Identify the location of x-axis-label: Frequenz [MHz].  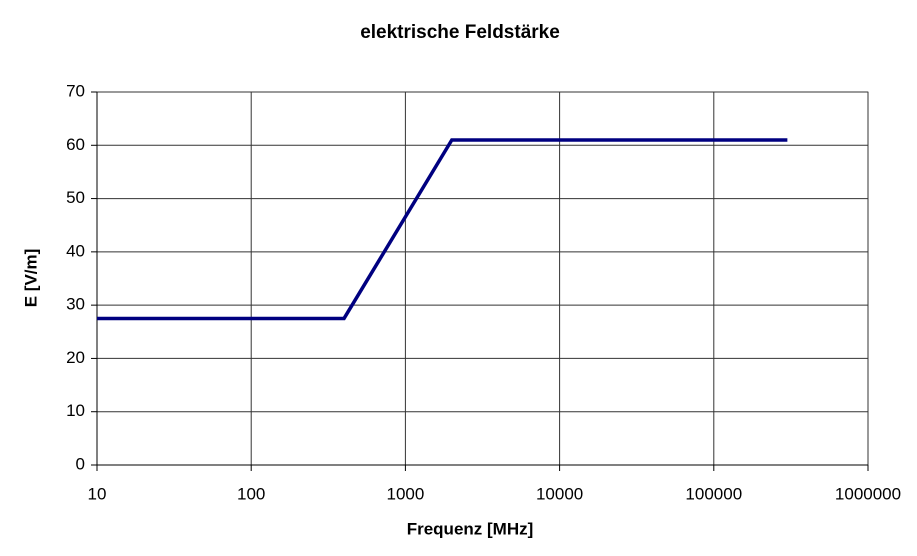
(470, 528).